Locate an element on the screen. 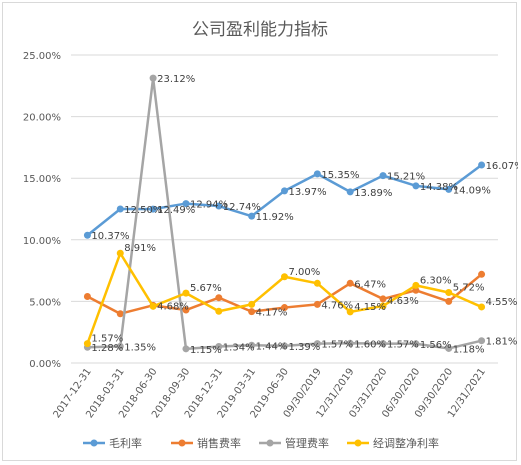 Image resolution: width=521 pixels, height=465 pixels. data-label: 1.34% is located at coordinates (239, 347).